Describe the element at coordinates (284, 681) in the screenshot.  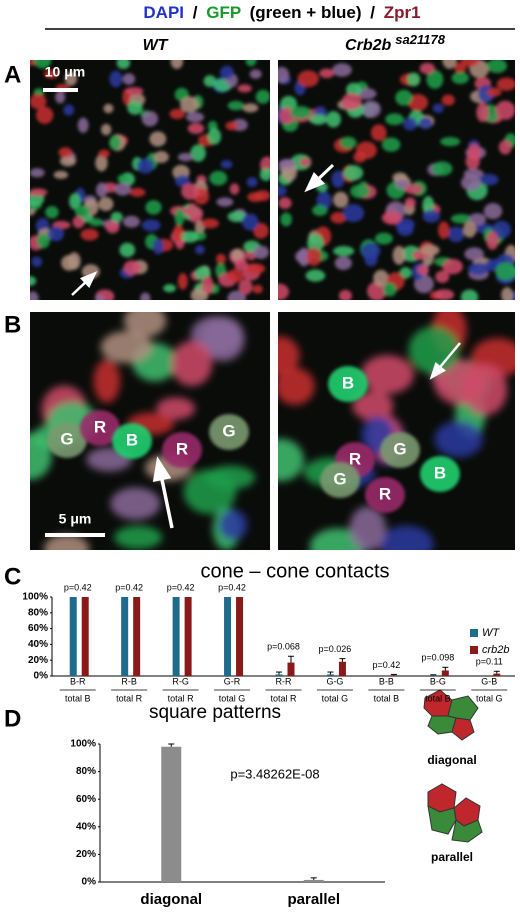
I see `x-tick-label: R-R` at that location.